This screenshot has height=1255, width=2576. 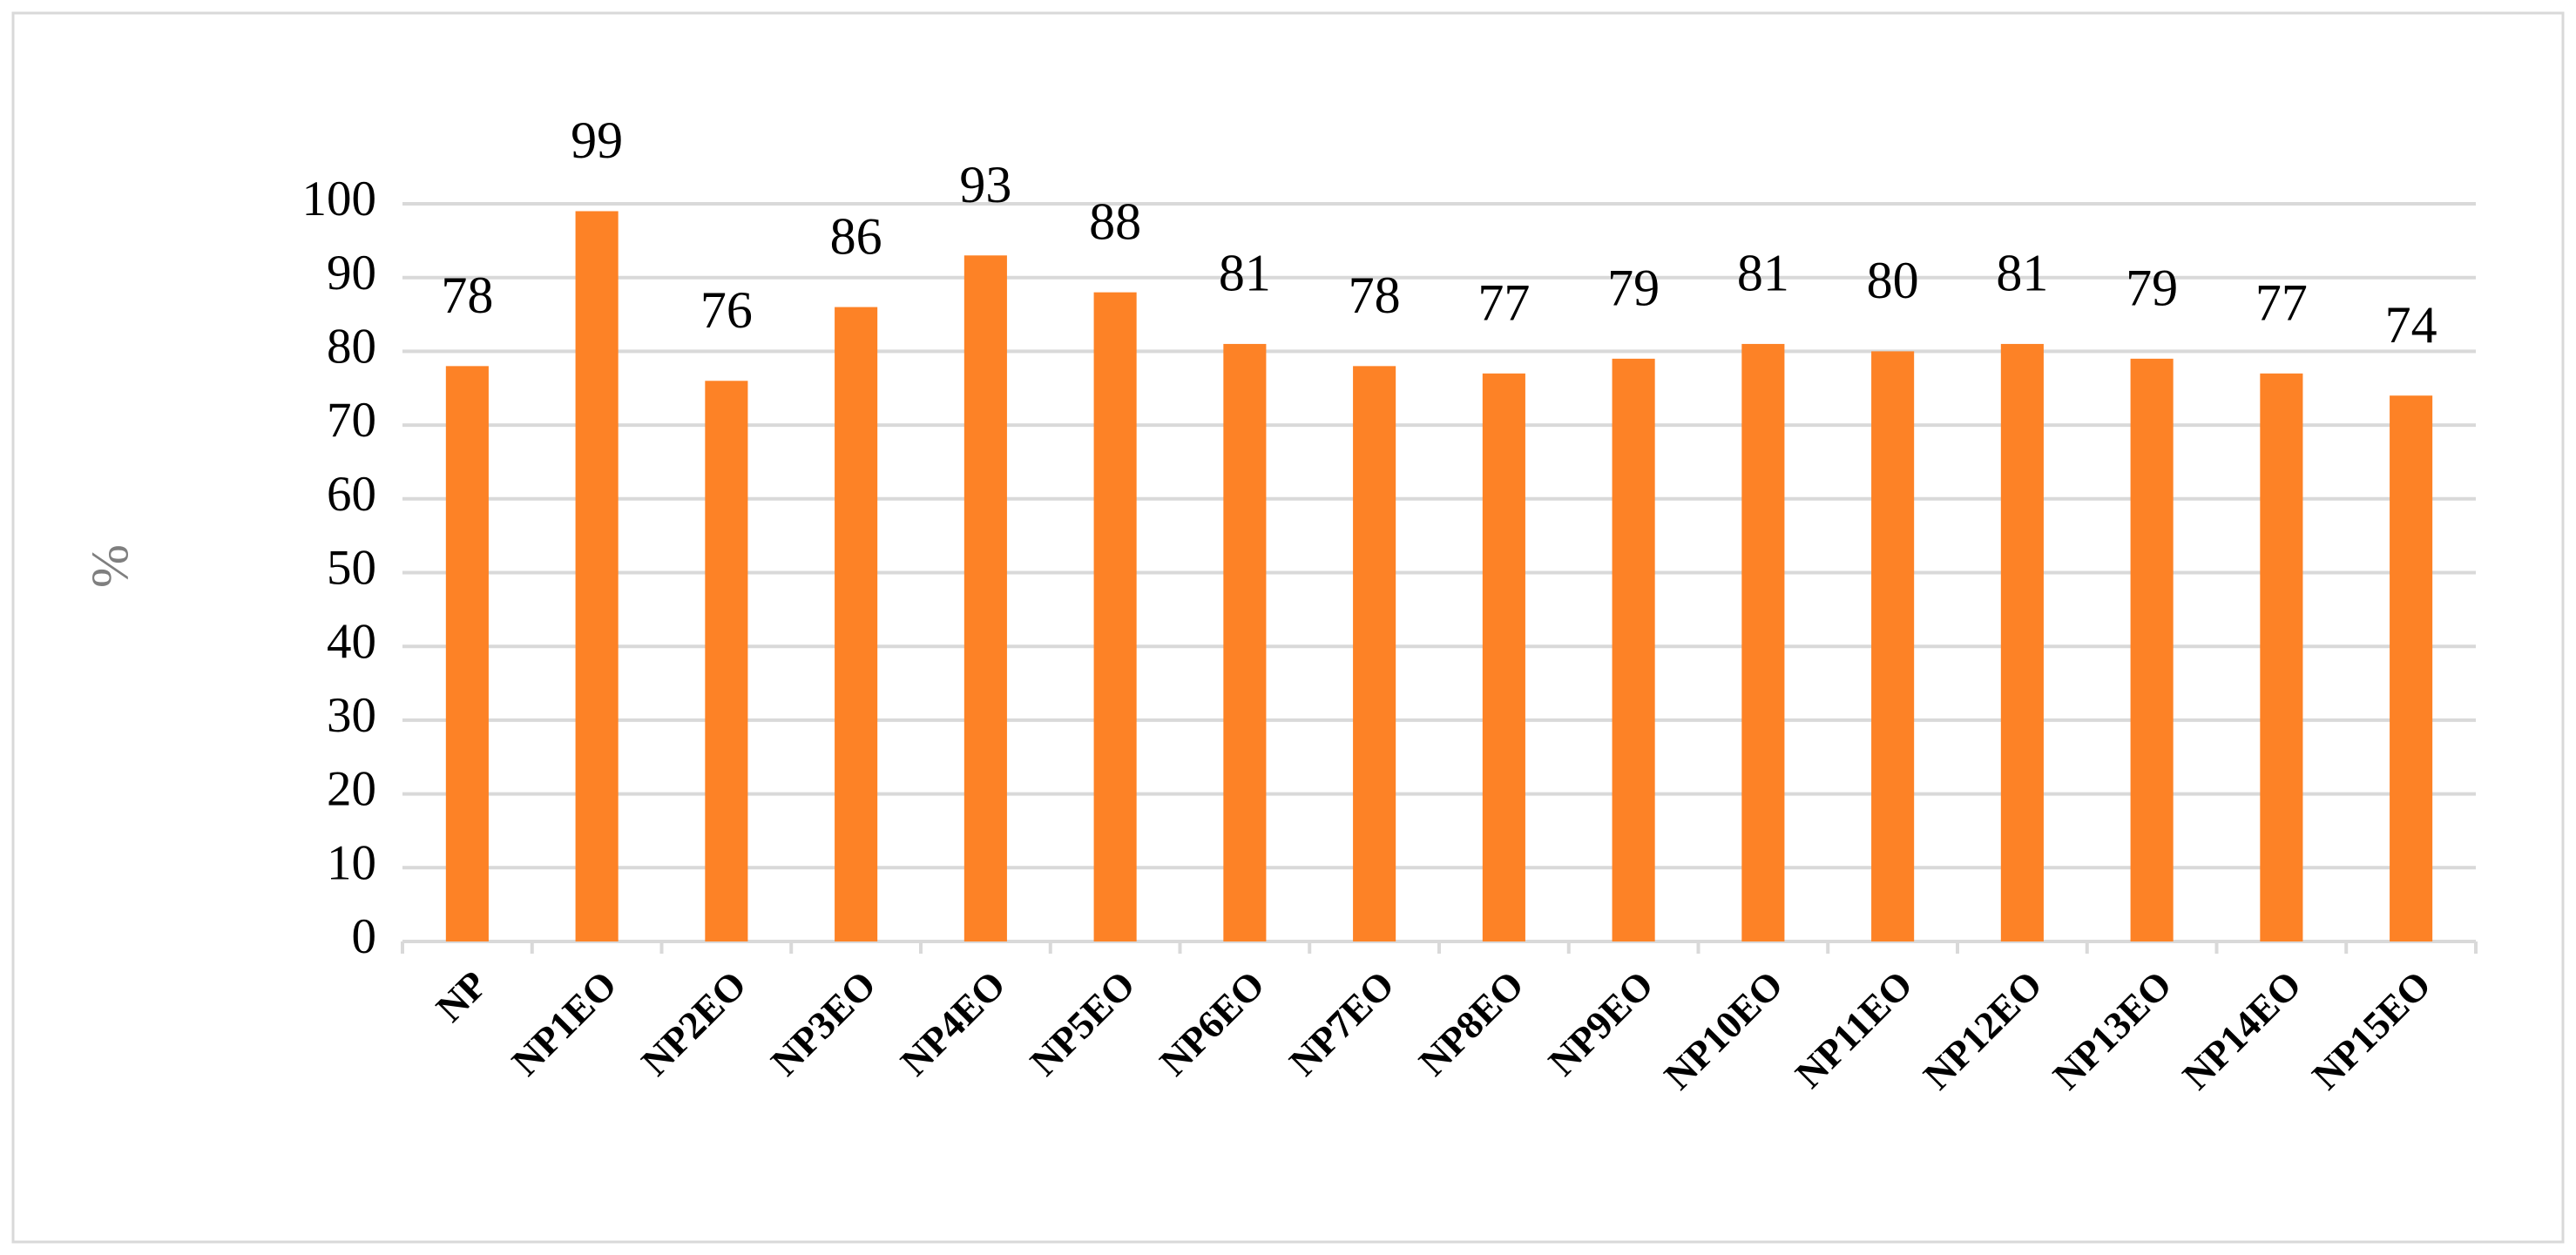 I want to click on data-label: 93, so click(x=985, y=184).